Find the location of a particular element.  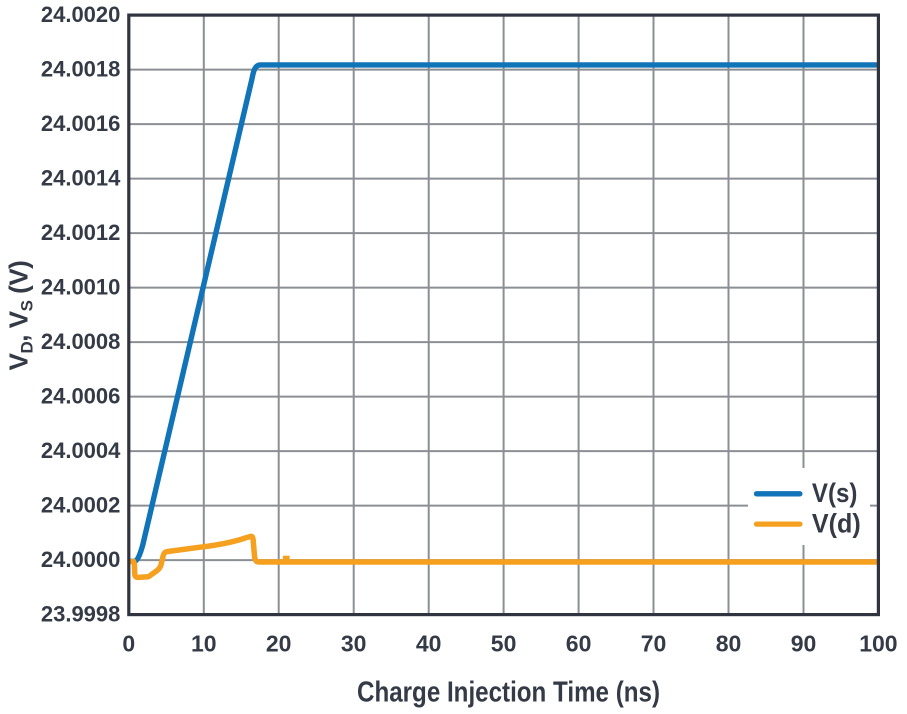

svg-text: 24.0010 is located at coordinates (81, 287).